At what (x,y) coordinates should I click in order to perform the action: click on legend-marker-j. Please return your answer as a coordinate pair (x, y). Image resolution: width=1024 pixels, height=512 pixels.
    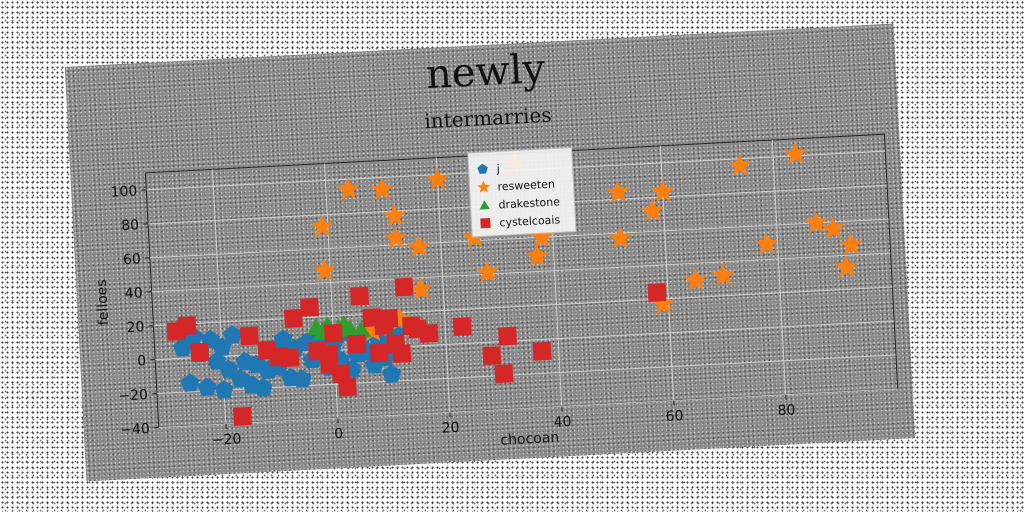
    Looking at the image, I should click on (482, 168).